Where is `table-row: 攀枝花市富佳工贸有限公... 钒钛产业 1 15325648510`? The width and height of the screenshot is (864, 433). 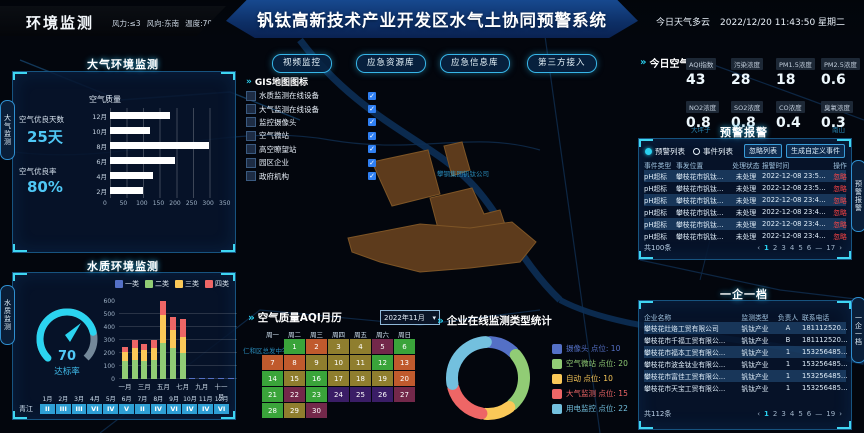 table-row: 攀枝花市富佳工贸有限公... 钒钛产业 1 15325648510 is located at coordinates (747, 376).